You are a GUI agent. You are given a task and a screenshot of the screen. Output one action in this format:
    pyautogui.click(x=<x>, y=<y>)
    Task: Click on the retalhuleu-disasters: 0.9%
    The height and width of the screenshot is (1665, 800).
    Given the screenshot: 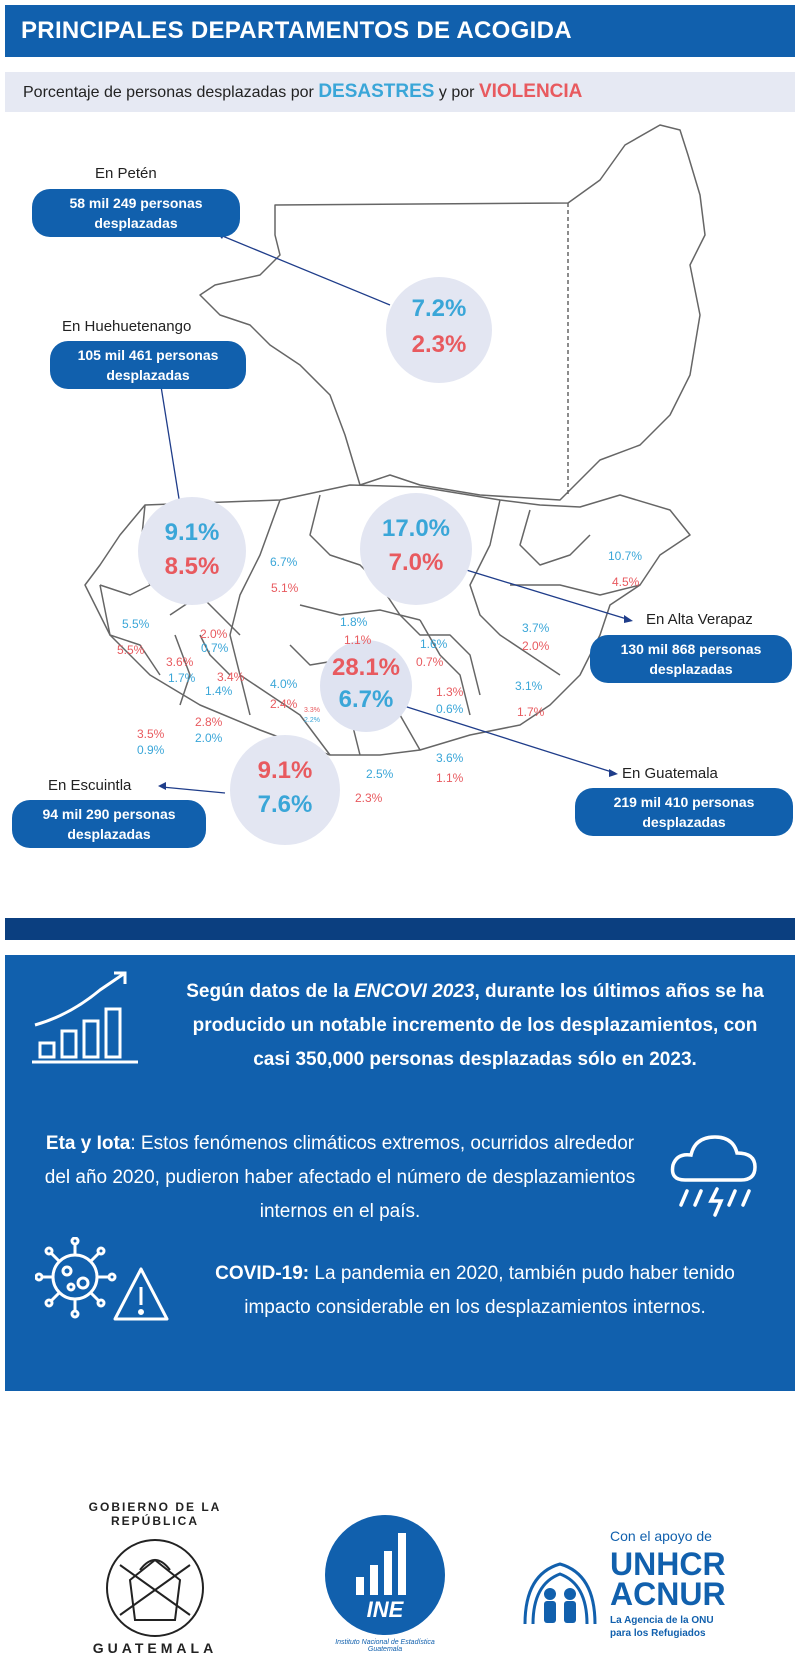 What is the action you would take?
    pyautogui.click(x=151, y=750)
    